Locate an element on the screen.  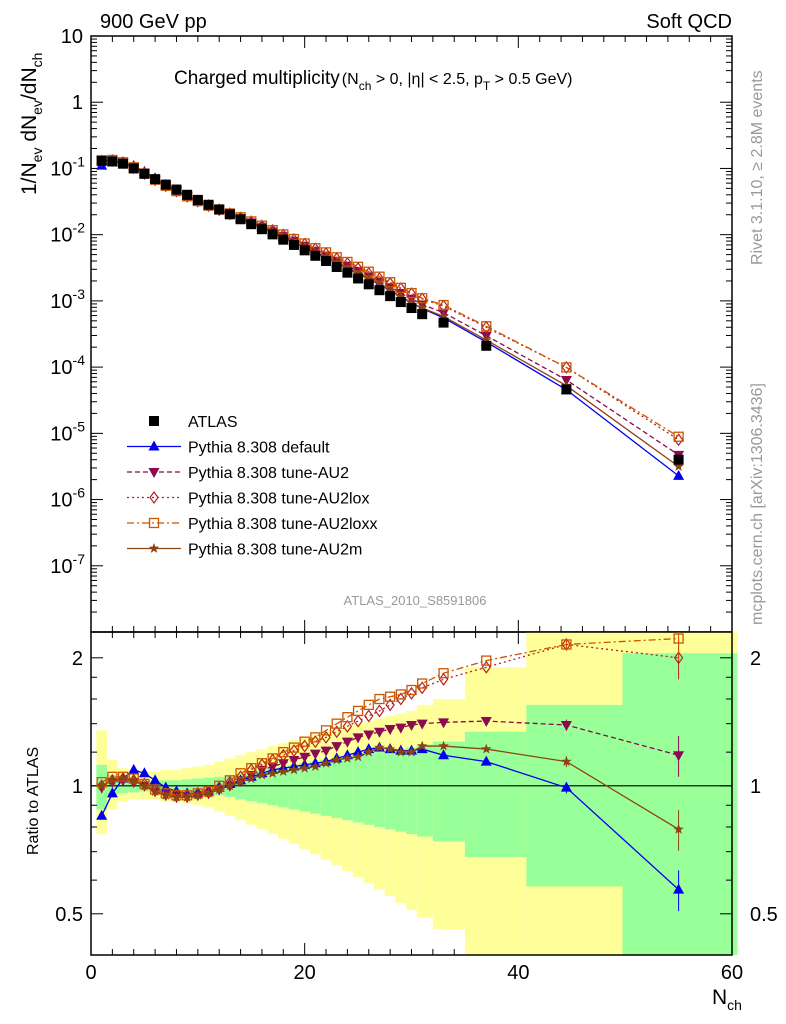
legend-label: Pythia 8.308 tune-AU2lox is located at coordinates (278, 499).